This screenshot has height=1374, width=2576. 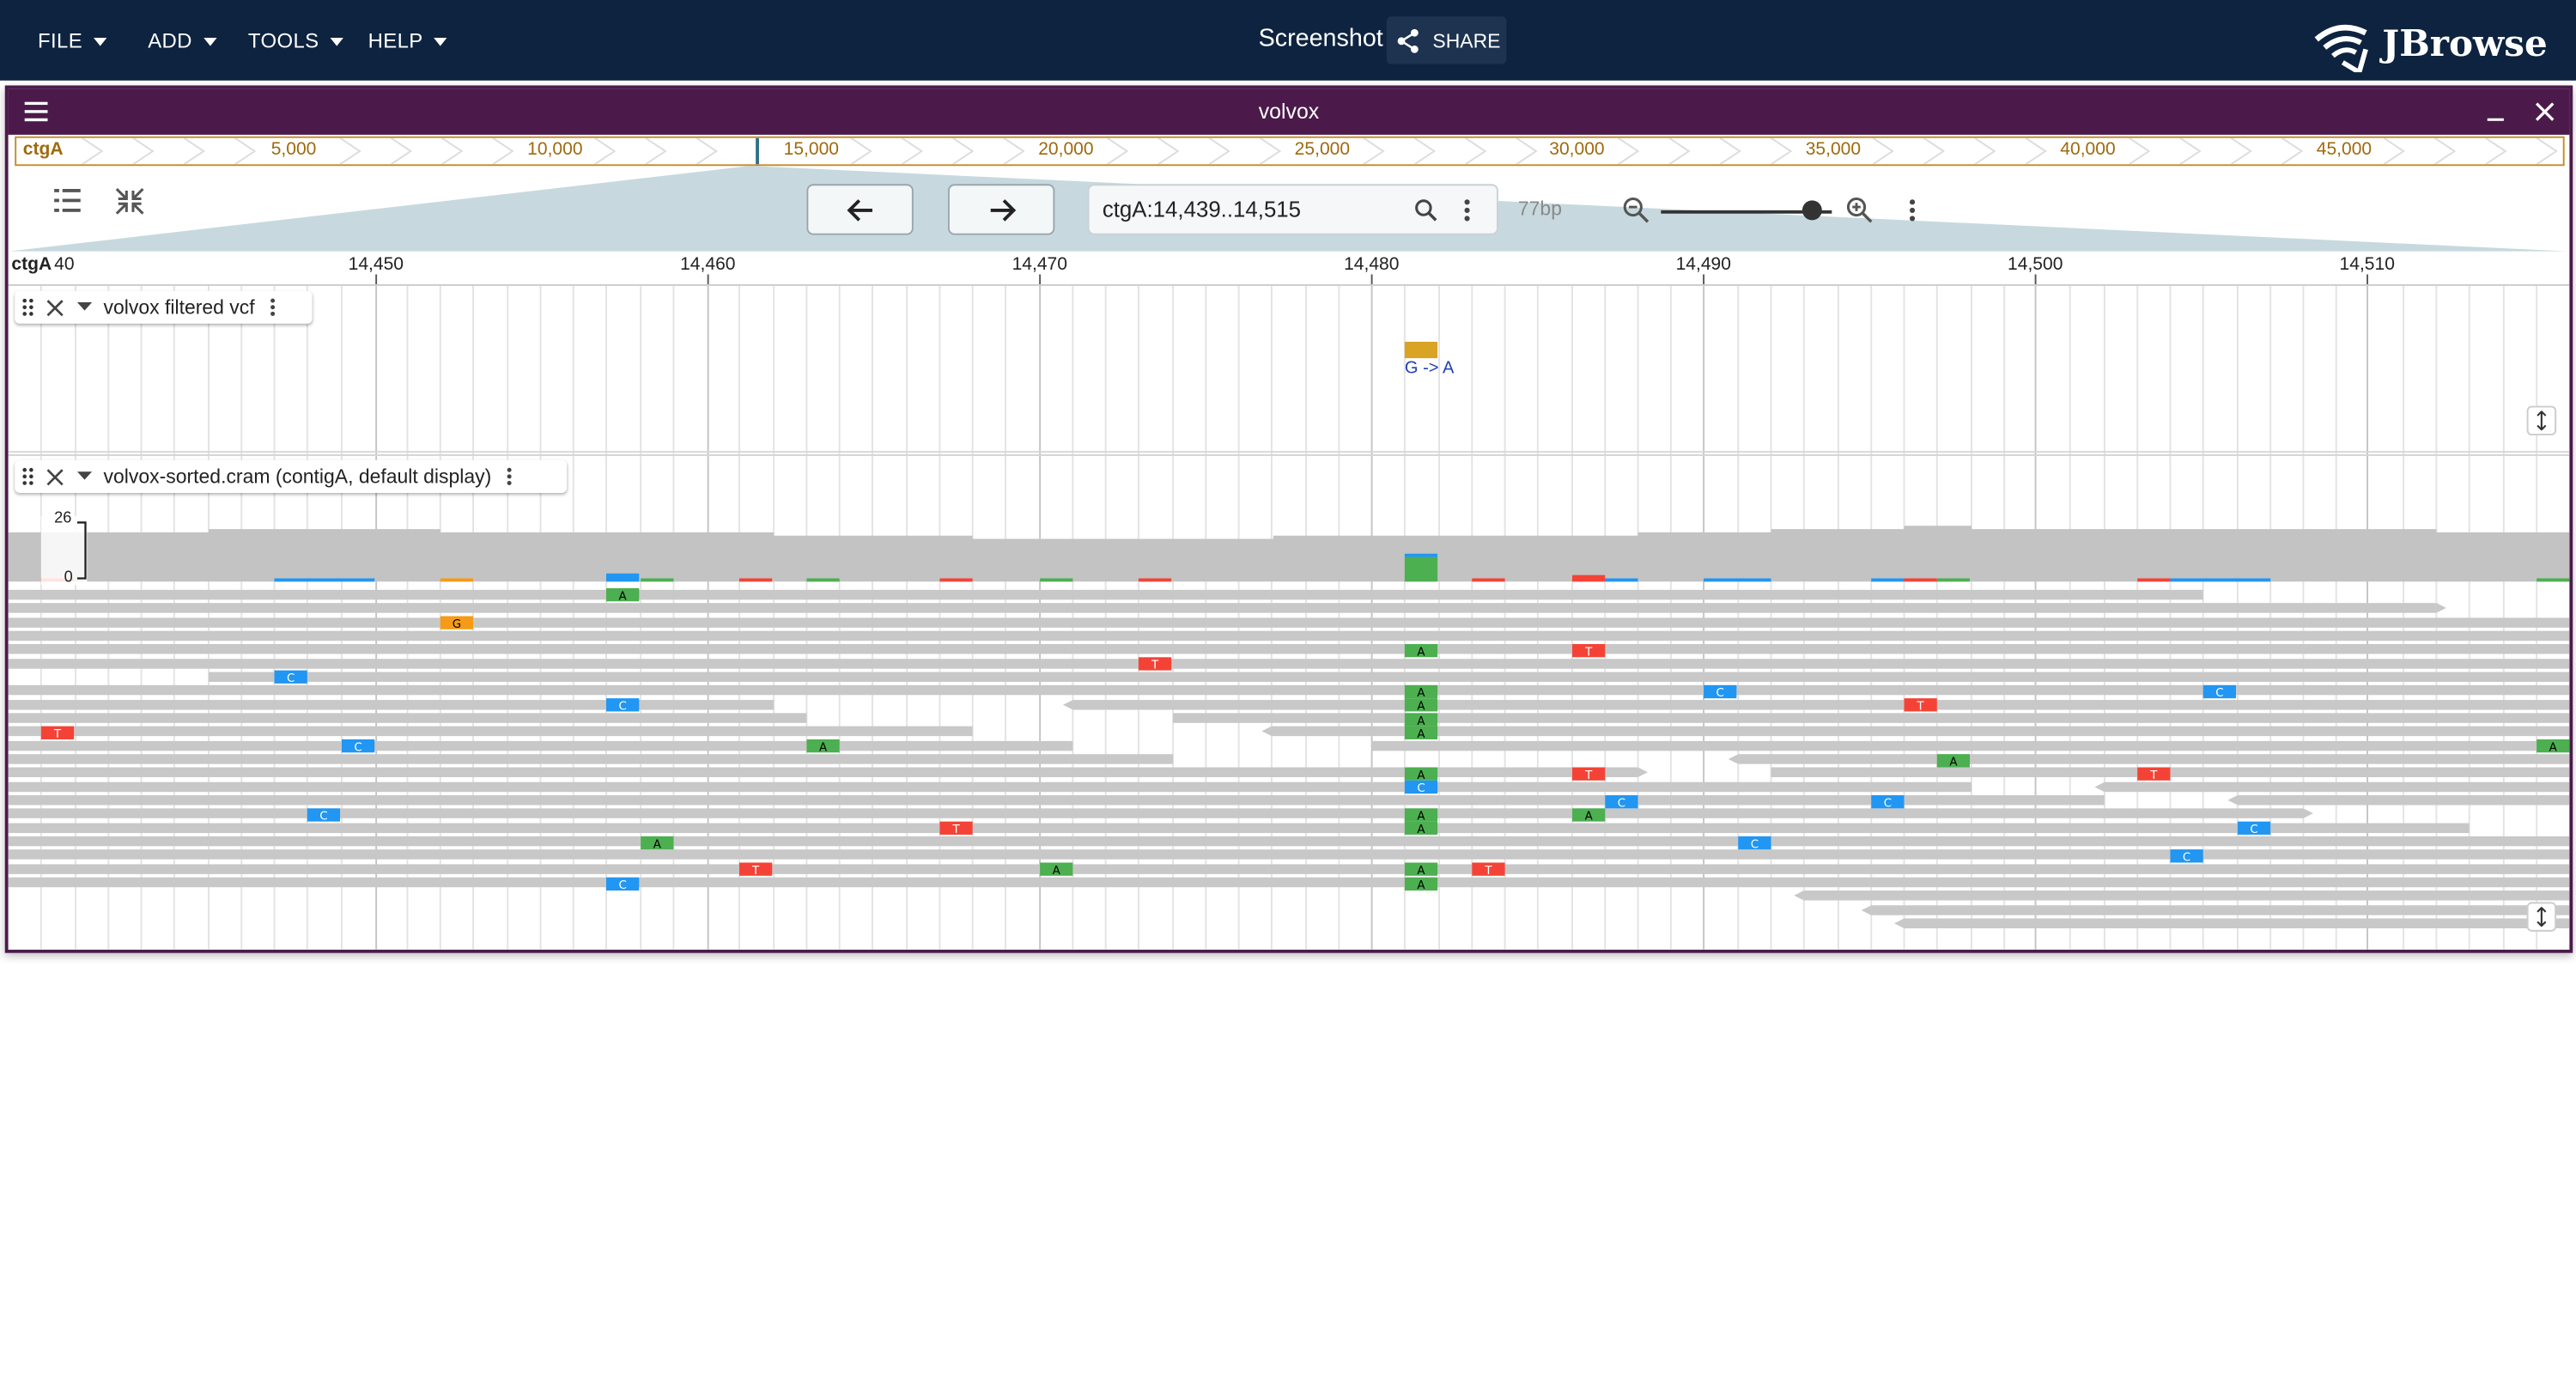 I want to click on zoom-slider-thumb, so click(x=1811, y=210).